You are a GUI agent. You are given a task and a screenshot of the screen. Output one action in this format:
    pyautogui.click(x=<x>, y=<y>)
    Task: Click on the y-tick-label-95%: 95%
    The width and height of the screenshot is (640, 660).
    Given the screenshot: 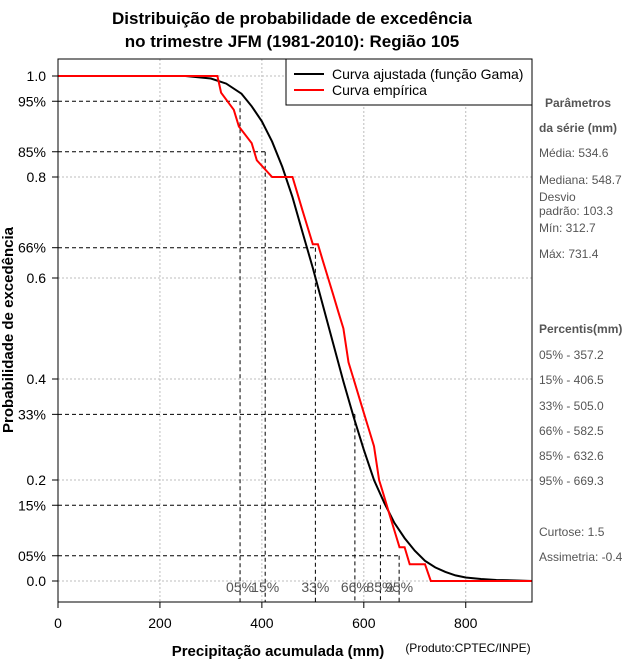 What is the action you would take?
    pyautogui.click(x=32, y=101)
    